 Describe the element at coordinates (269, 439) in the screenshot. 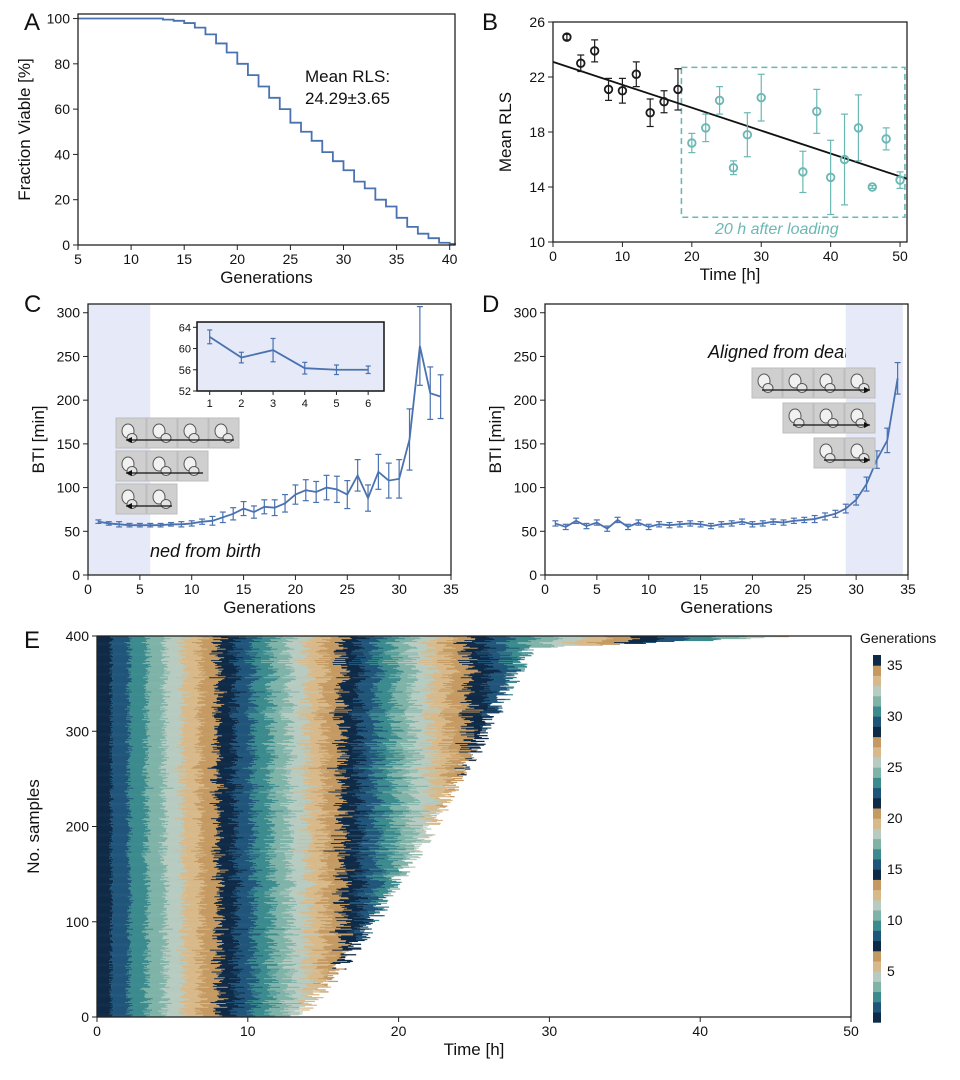

I see `panel-c-frame` at that location.